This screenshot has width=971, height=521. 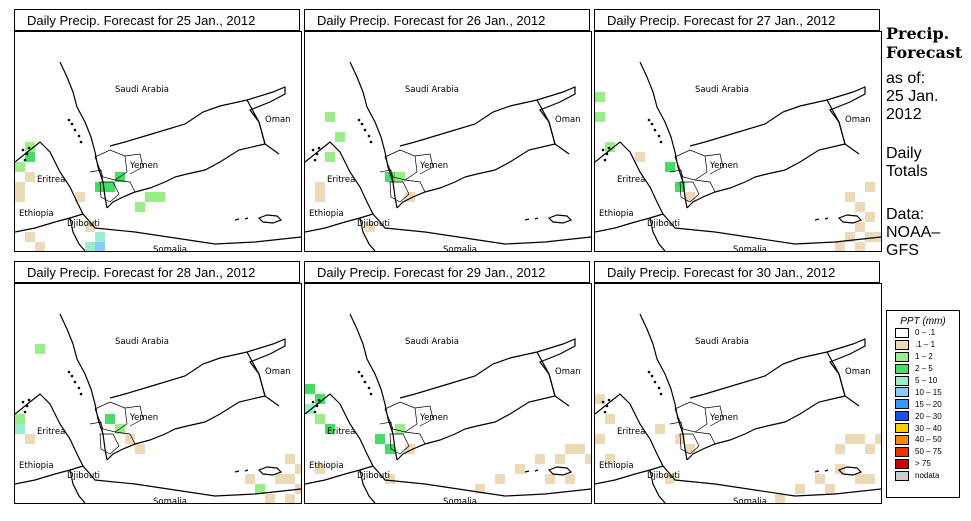 What do you see at coordinates (927, 333) in the screenshot?
I see `legend-item: 0 – .1` at bounding box center [927, 333].